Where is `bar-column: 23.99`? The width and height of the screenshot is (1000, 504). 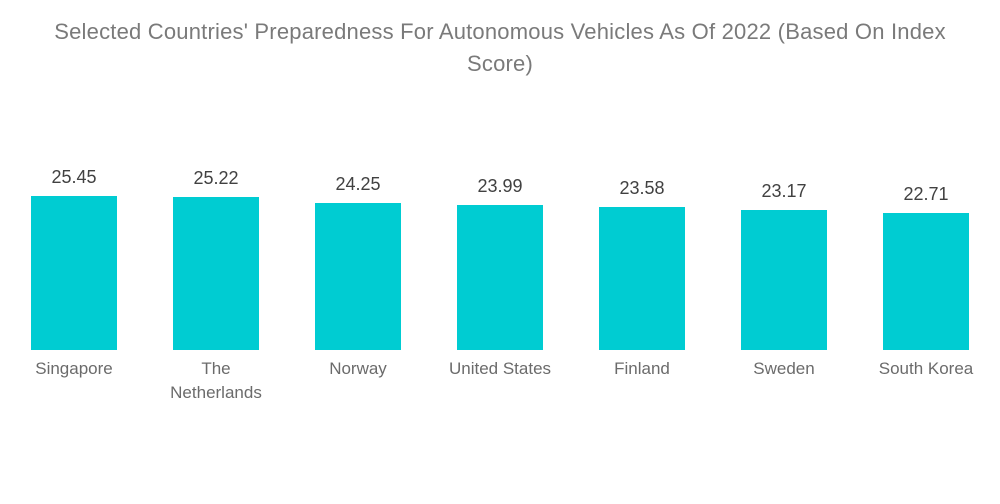 bar-column: 23.99 is located at coordinates (500, 263).